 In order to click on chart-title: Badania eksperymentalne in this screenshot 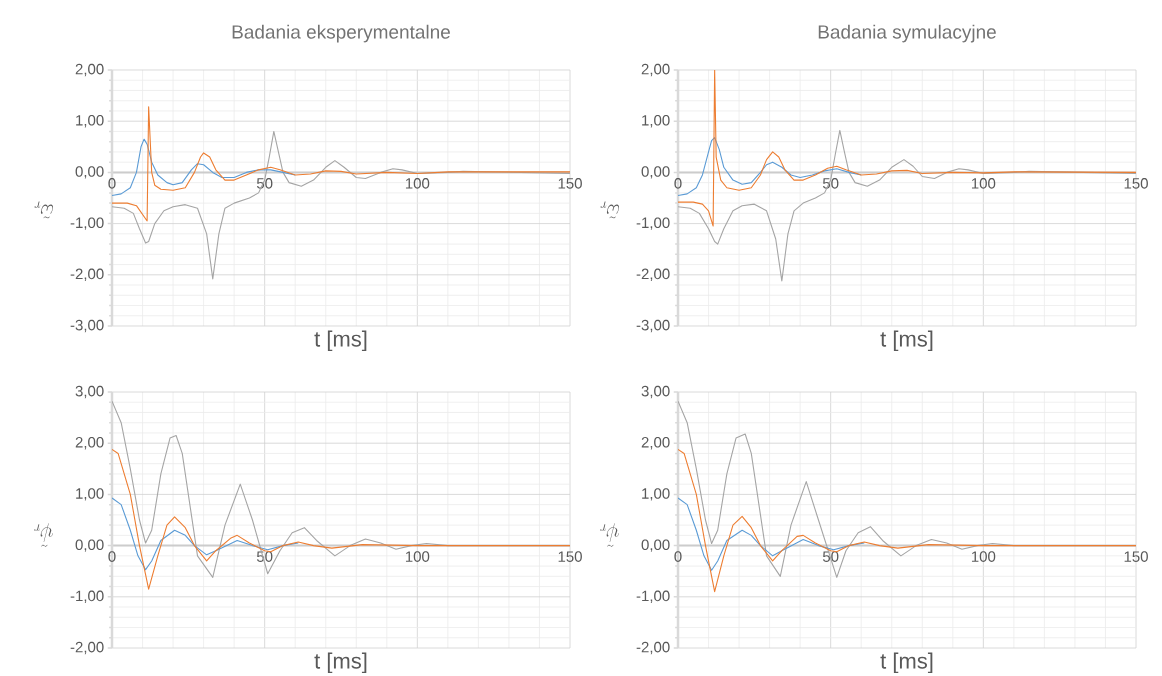, I will do `click(341, 33)`.